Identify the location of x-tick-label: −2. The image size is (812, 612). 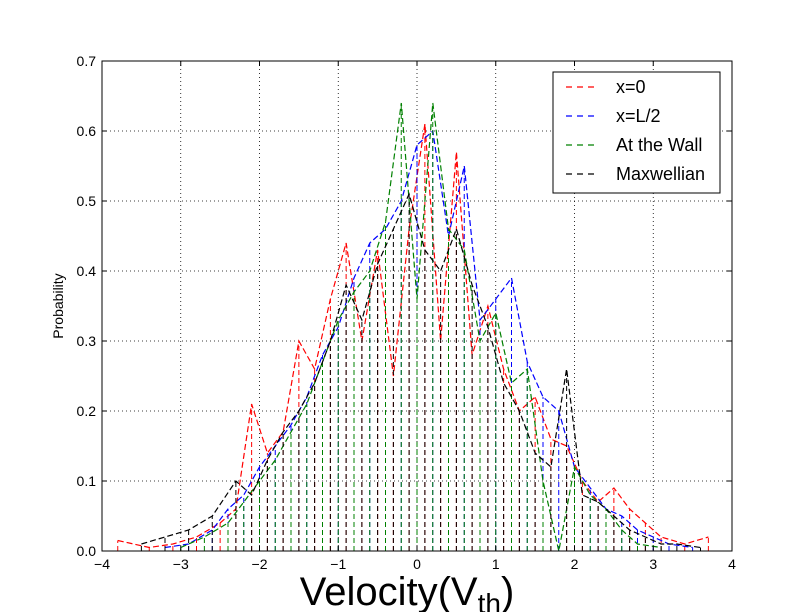
(260, 564).